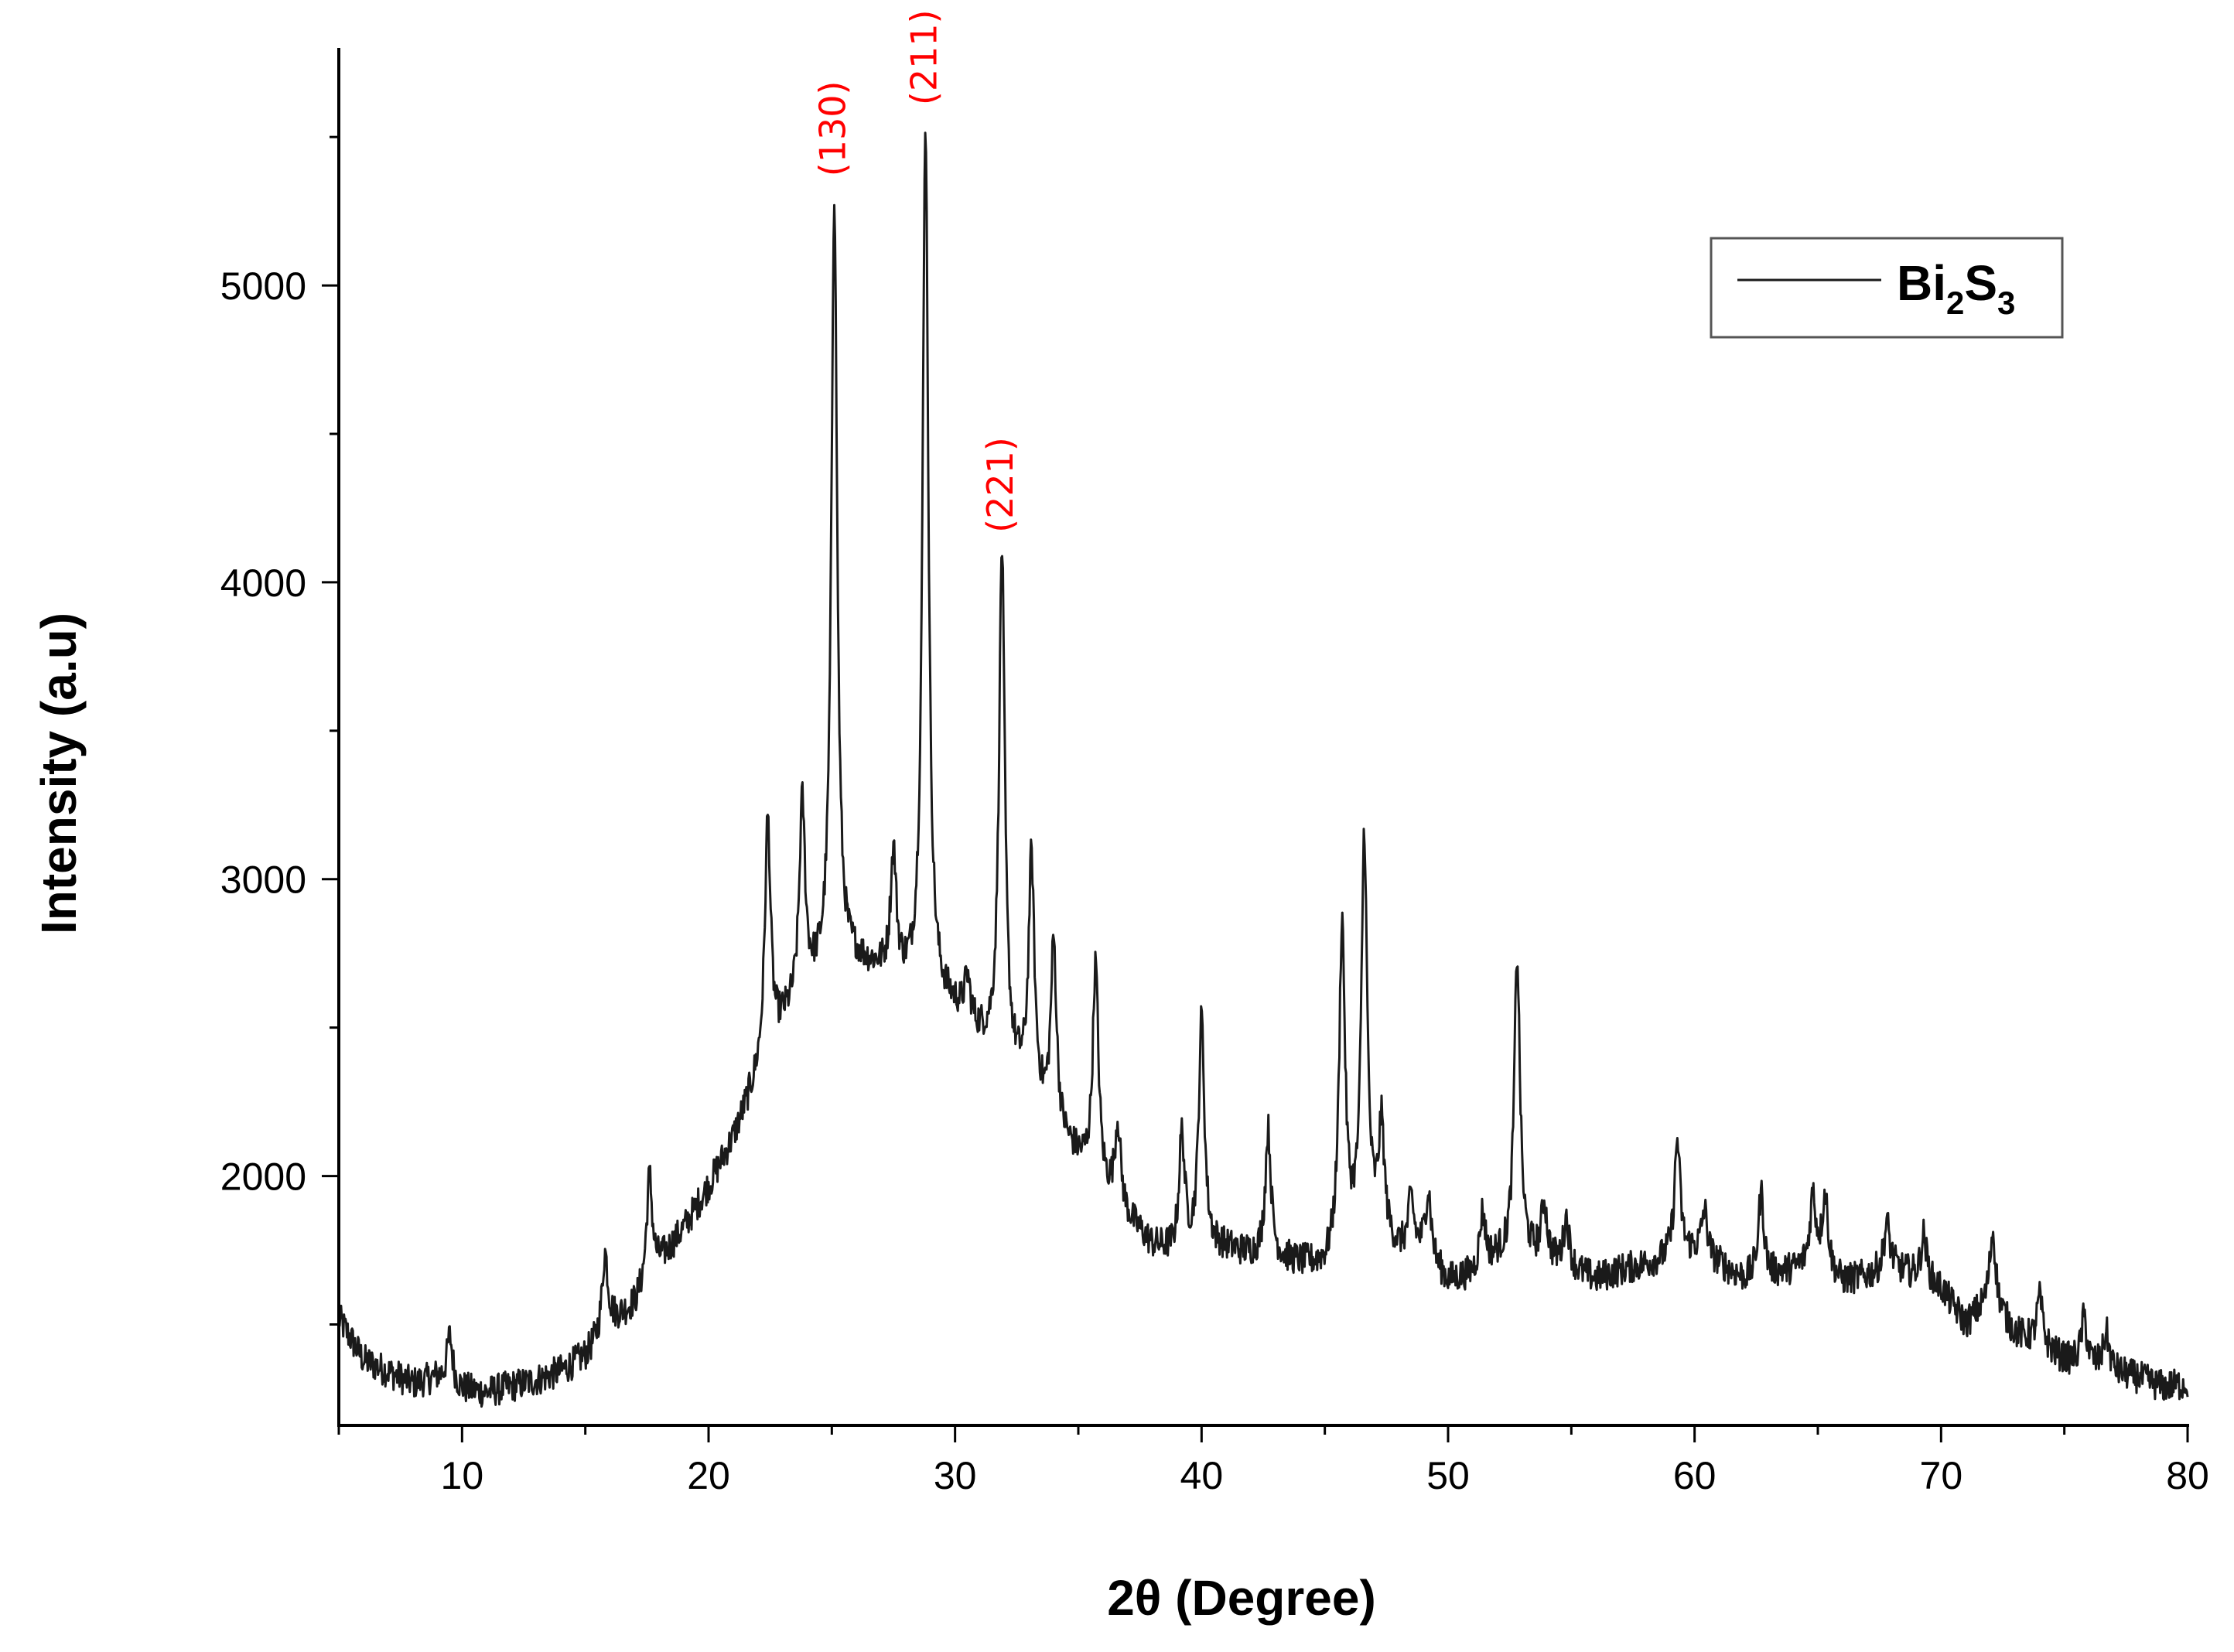 This screenshot has height=1652, width=2234. What do you see at coordinates (1000, 485) in the screenshot?
I see `peak-label: (221)` at bounding box center [1000, 485].